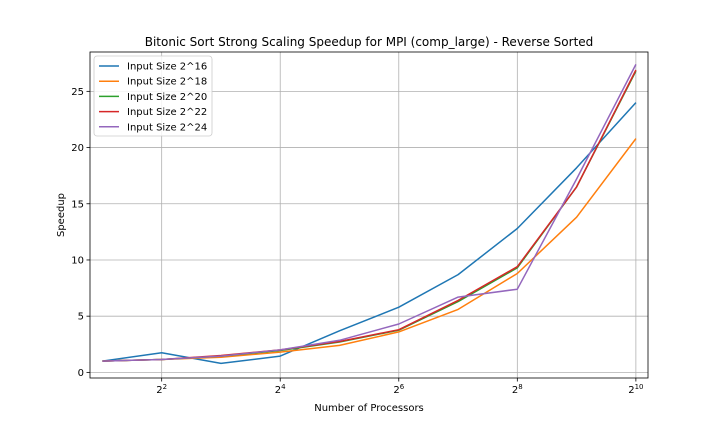 This screenshot has width=720, height=436. What do you see at coordinates (635, 389) in the screenshot?
I see `x-tick-label: 210` at bounding box center [635, 389].